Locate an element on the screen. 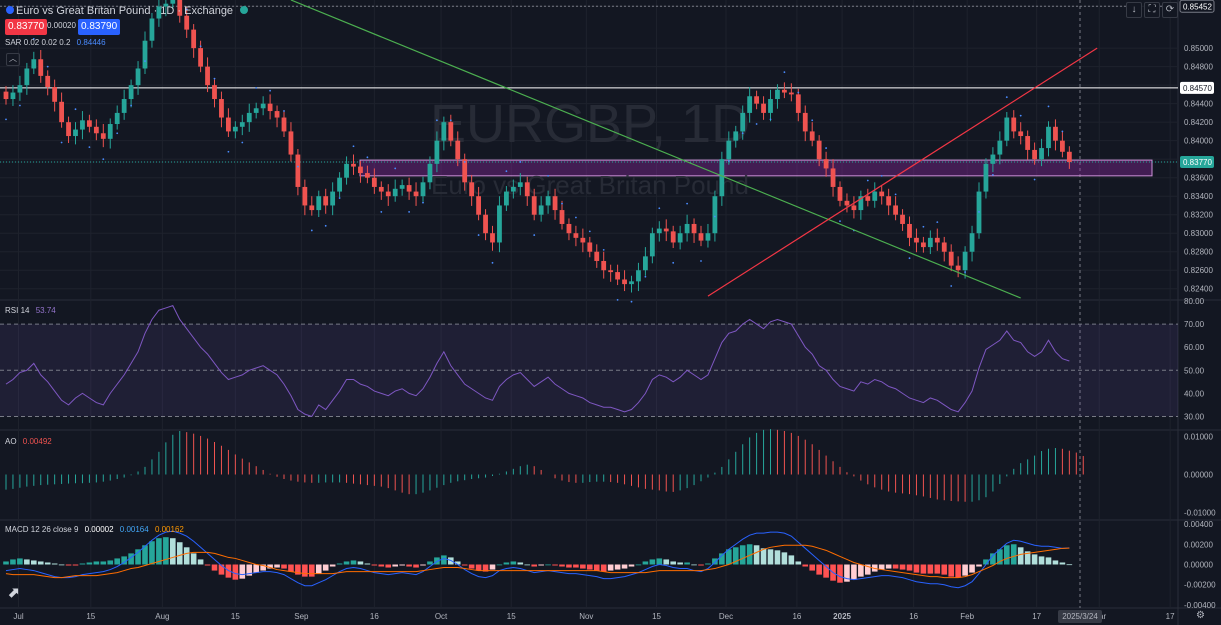  flag-icon is located at coordinates (10, 10).